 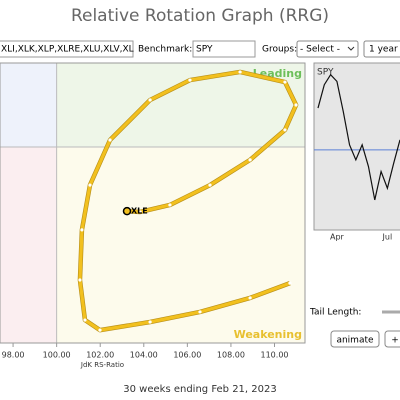 I want to click on animate-text: animate, so click(x=355, y=341).